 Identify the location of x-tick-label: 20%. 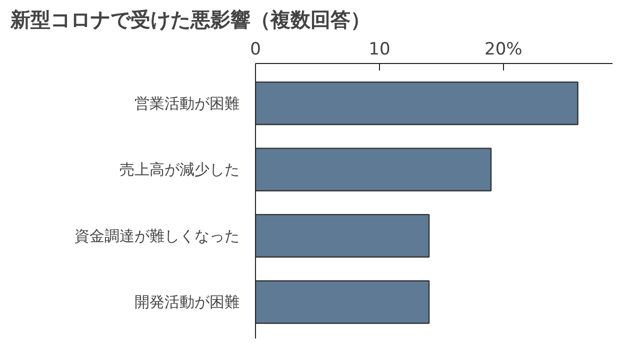
(503, 50).